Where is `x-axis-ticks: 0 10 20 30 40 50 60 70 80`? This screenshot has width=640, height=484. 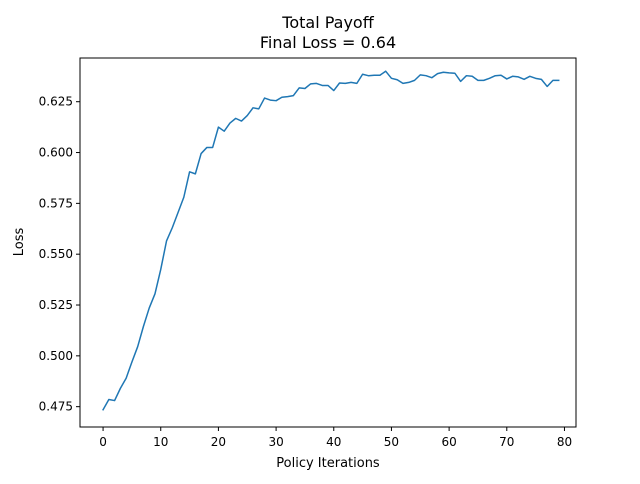 x-axis-ticks: 0 10 20 30 40 50 60 70 80 is located at coordinates (335, 438).